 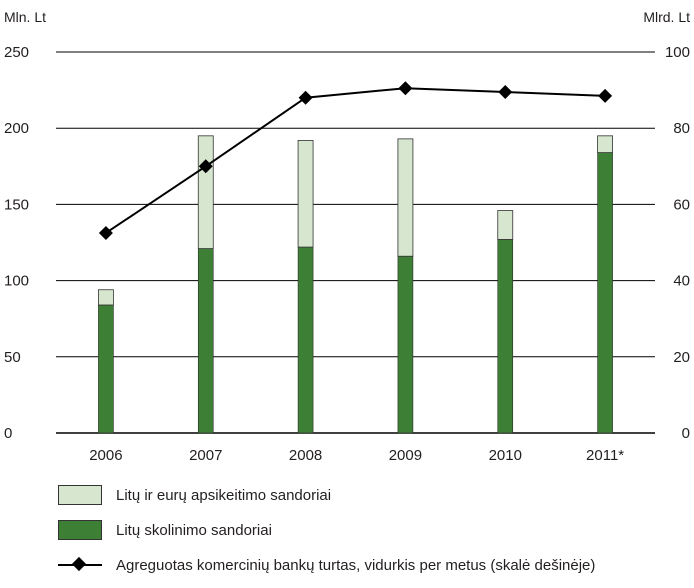 What do you see at coordinates (405, 455) in the screenshot?
I see `x-tick-label: 2009` at bounding box center [405, 455].